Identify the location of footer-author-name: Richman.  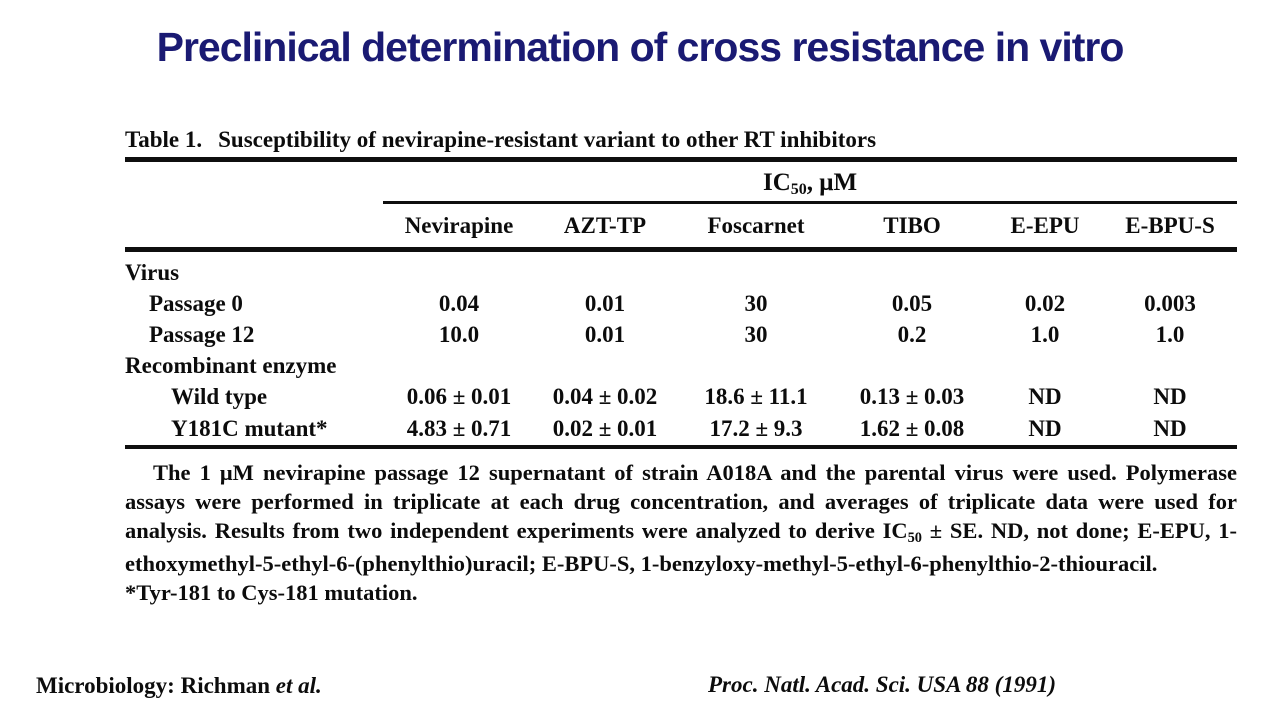
(225, 685).